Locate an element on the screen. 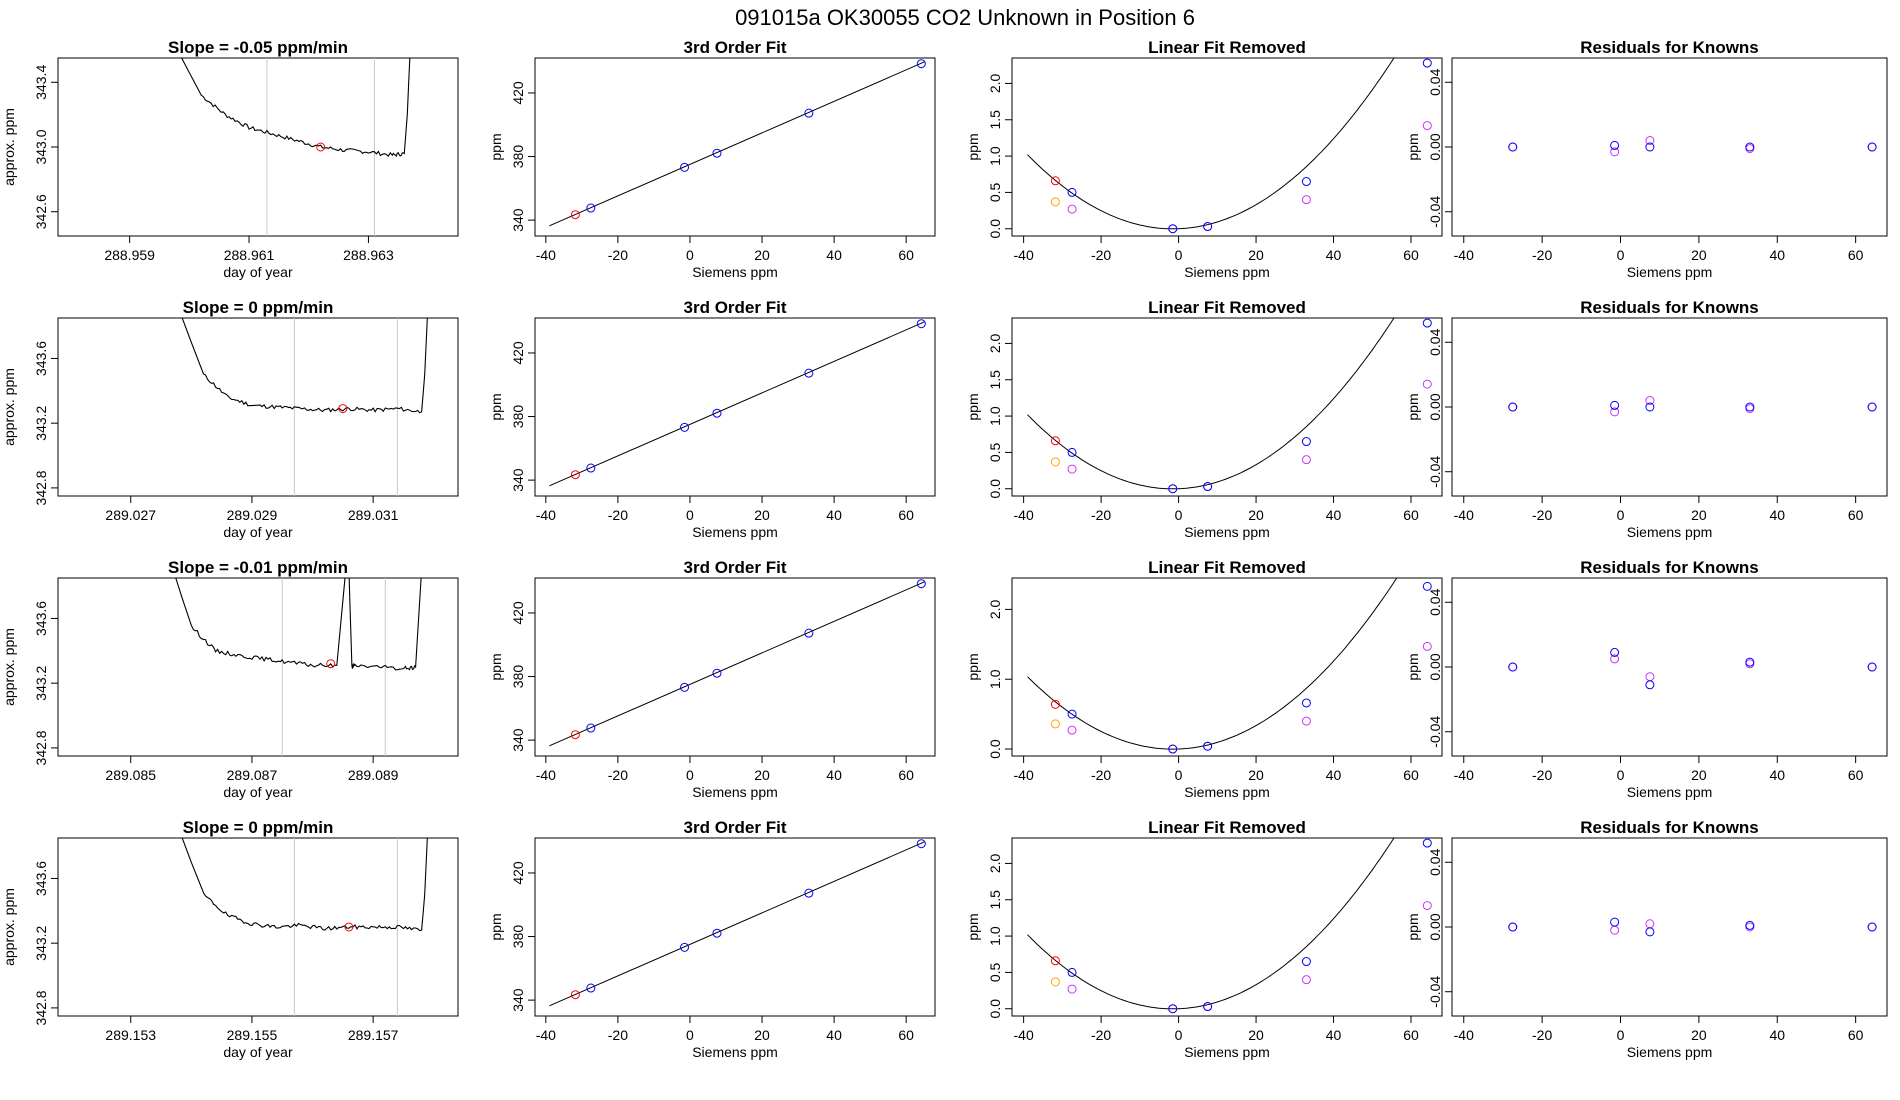  x-tick-label: 289.089 is located at coordinates (373, 775).